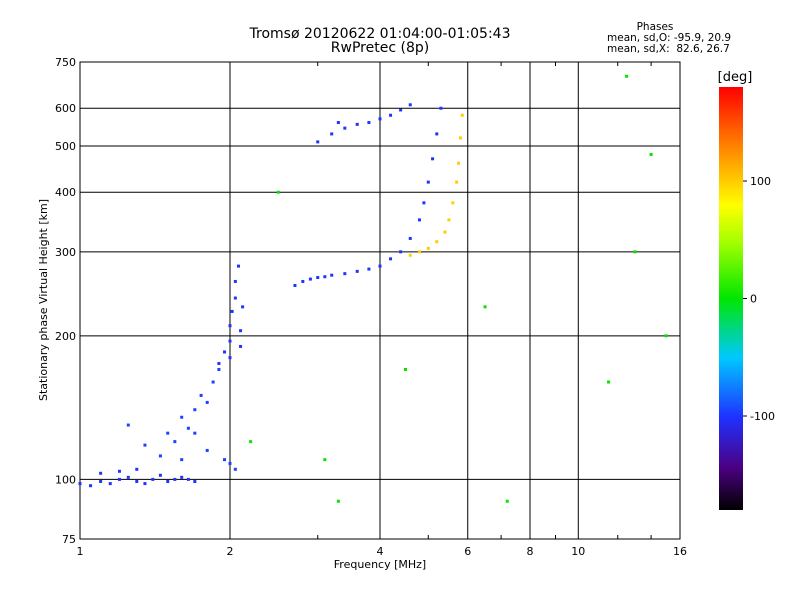 The height and width of the screenshot is (600, 800). Describe the element at coordinates (753, 299) in the screenshot. I see `colorbar-tick-label: 0` at that location.